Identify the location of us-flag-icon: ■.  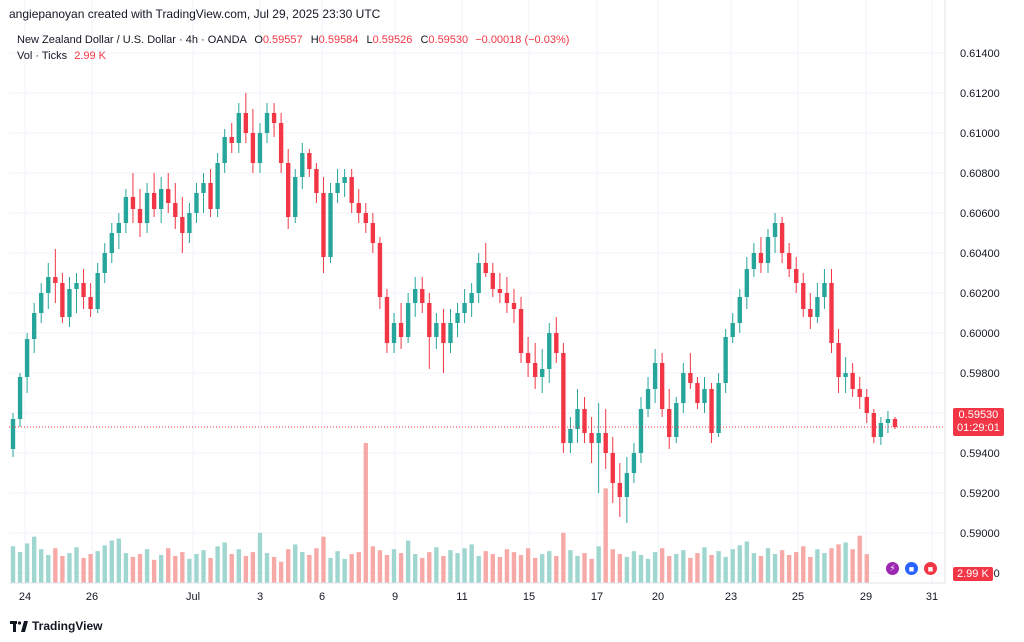
(911, 568).